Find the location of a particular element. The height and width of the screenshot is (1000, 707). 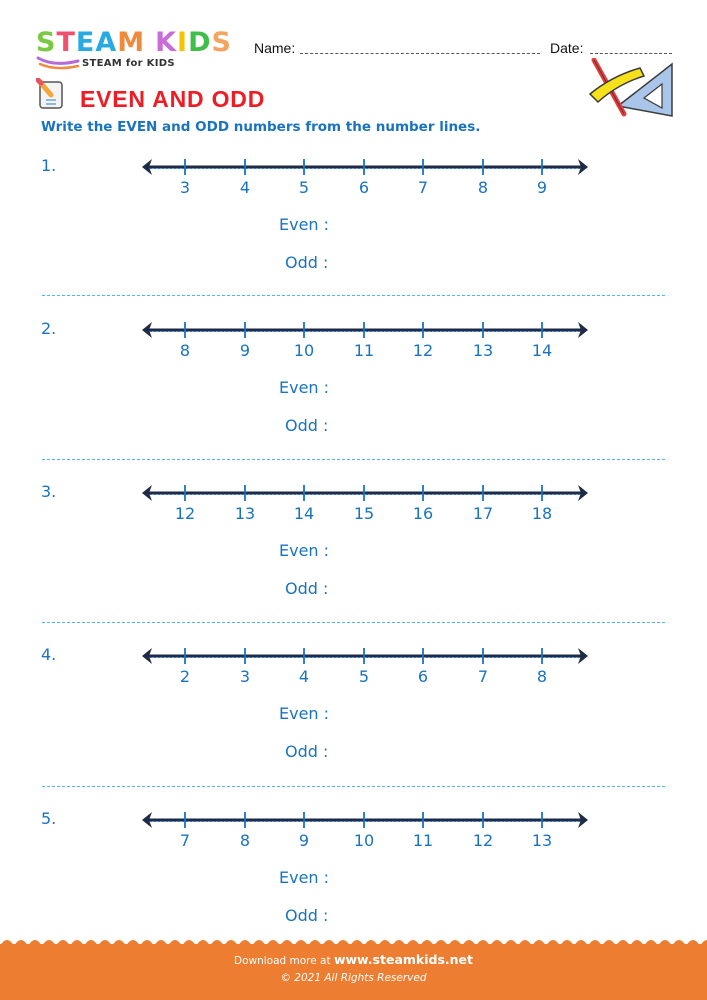

logo-letter: E is located at coordinates (85, 42).